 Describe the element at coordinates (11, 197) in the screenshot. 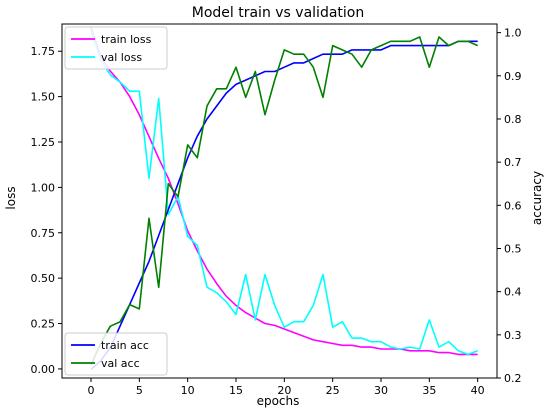

I see `y-axis-left-label: loss` at that location.